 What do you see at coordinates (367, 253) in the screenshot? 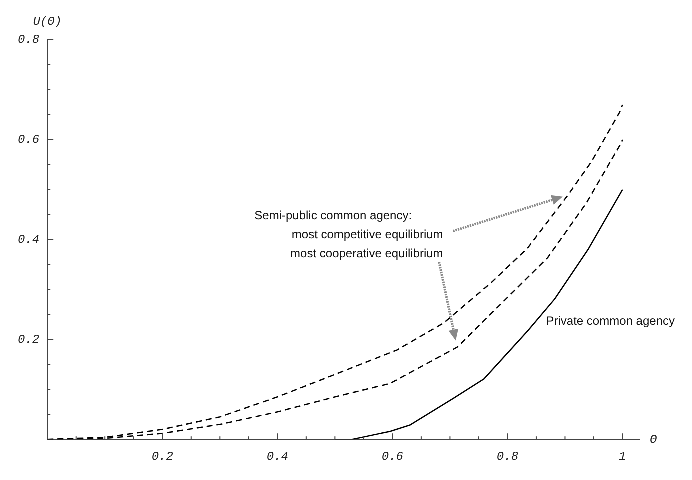
I see `annotation: most cooperative equilibrium` at bounding box center [367, 253].